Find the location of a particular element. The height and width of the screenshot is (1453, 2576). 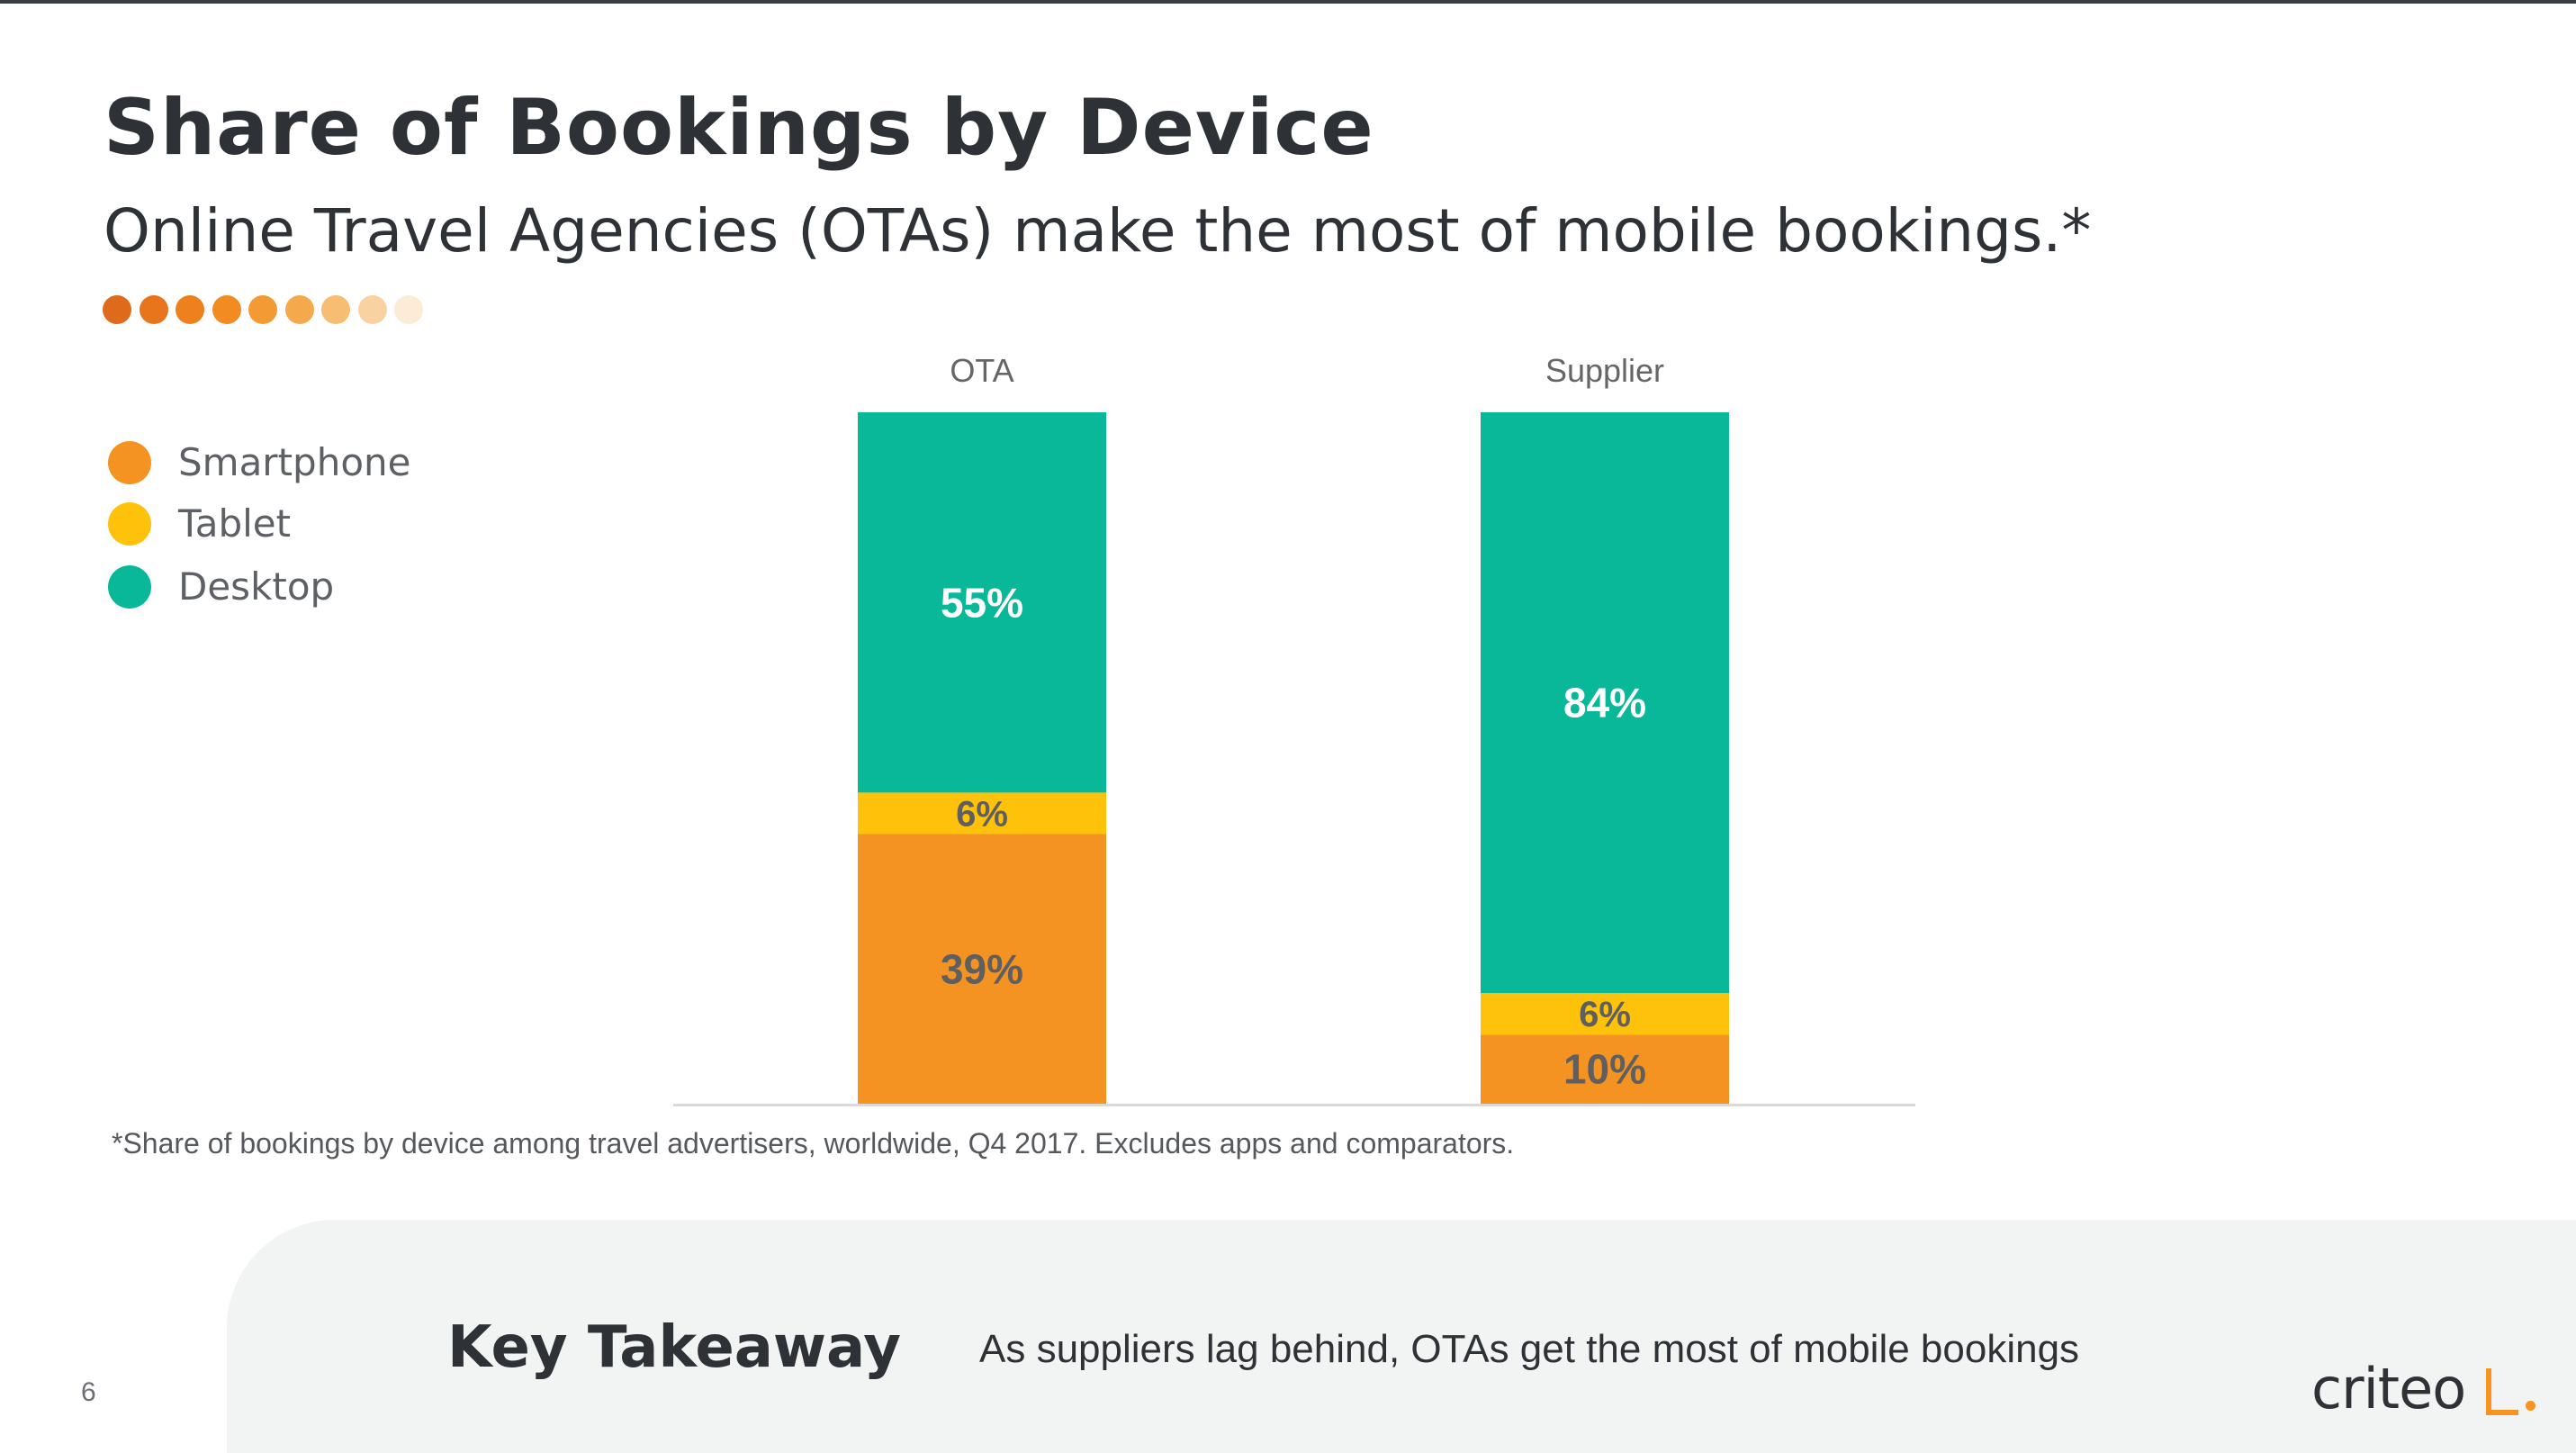

legend-swatch-tablet is located at coordinates (129, 524).